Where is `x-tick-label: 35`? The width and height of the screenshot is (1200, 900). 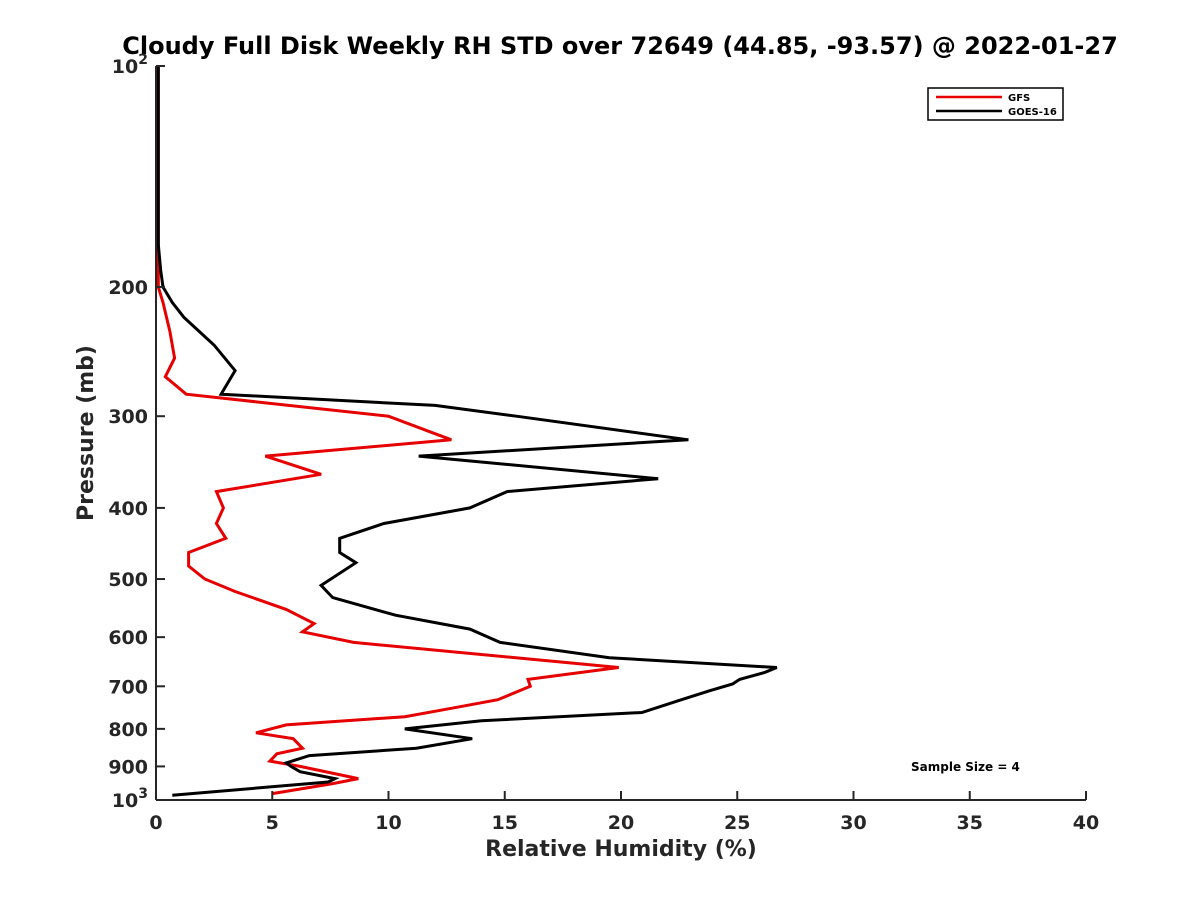
x-tick-label: 35 is located at coordinates (970, 823).